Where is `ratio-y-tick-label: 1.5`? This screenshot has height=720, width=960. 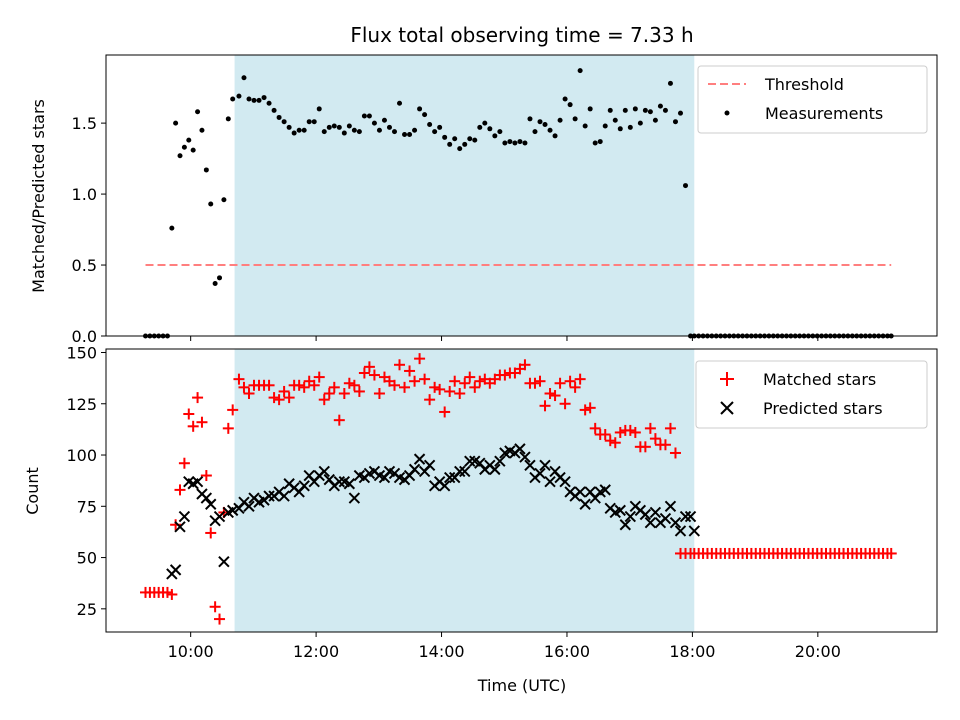
ratio-y-tick-label: 1.5 is located at coordinates (84, 123).